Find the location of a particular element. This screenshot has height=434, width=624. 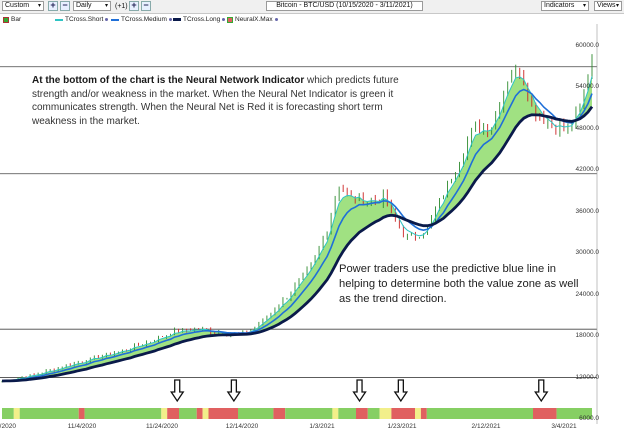

y-tick-label: 6000.0 is located at coordinates (589, 418).